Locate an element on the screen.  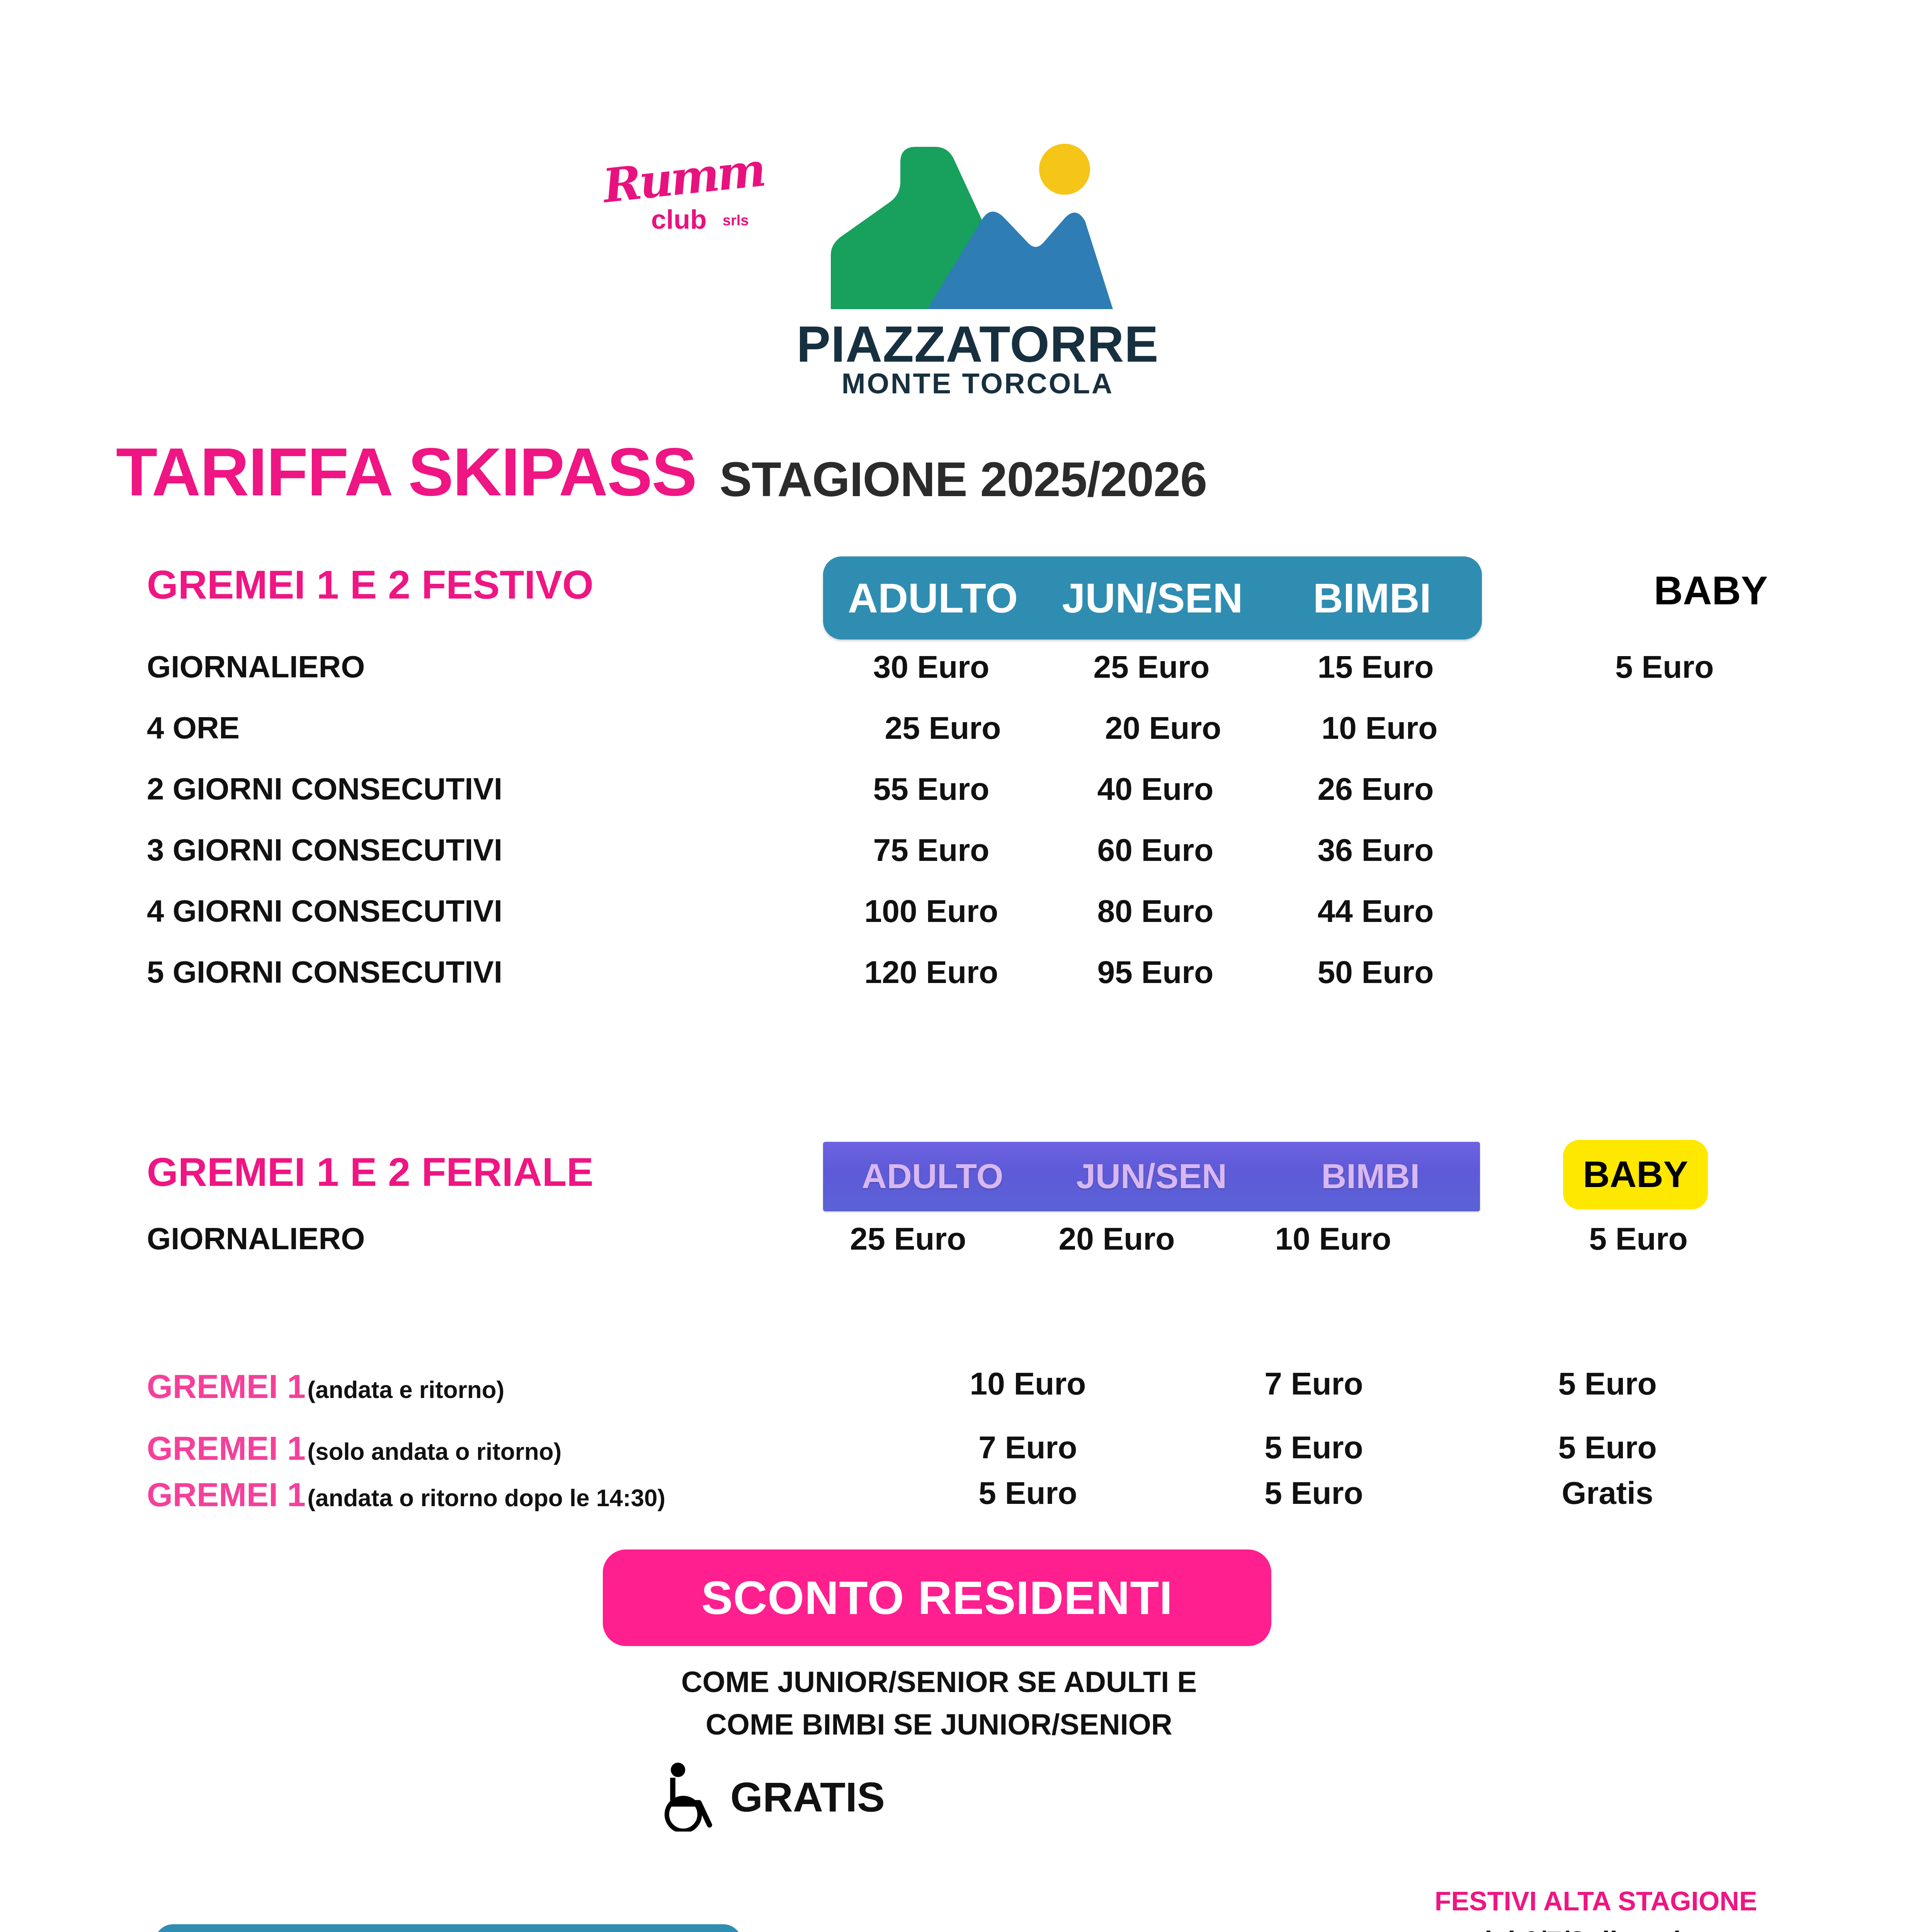
row-label: 4 GIORNI CONSECUTIVI is located at coordinates (325, 911).